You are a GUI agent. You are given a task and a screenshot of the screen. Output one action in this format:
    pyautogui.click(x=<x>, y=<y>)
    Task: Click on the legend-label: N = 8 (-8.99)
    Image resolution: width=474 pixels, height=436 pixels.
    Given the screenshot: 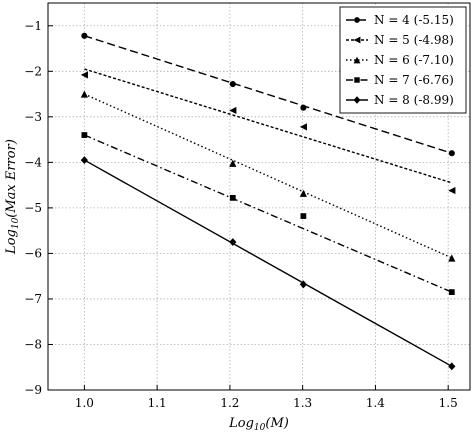 What is the action you would take?
    pyautogui.click(x=414, y=100)
    